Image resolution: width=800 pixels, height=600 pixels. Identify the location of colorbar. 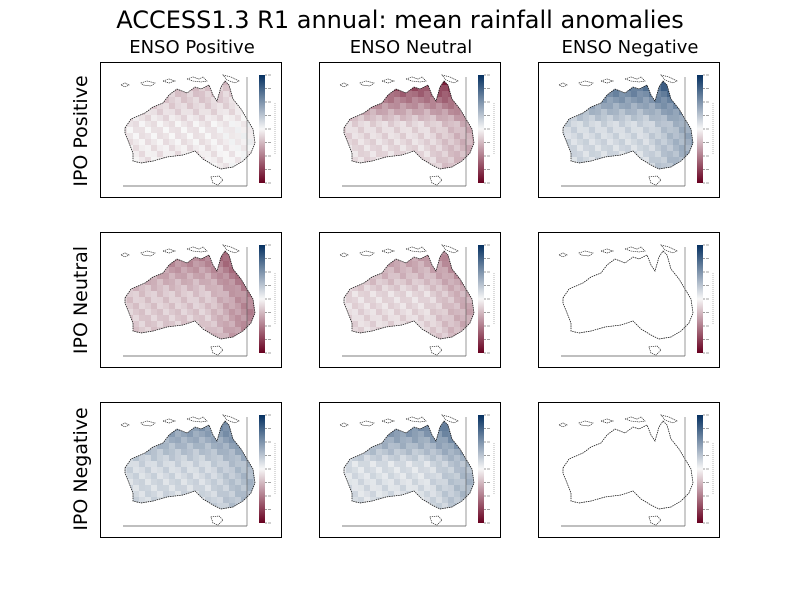
(481, 299).